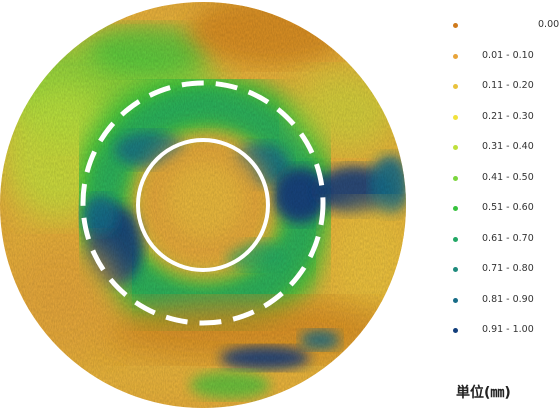 The height and width of the screenshot is (410, 560). Describe the element at coordinates (508, 299) in the screenshot. I see `legend-label: 0.81 - 0.90` at that location.